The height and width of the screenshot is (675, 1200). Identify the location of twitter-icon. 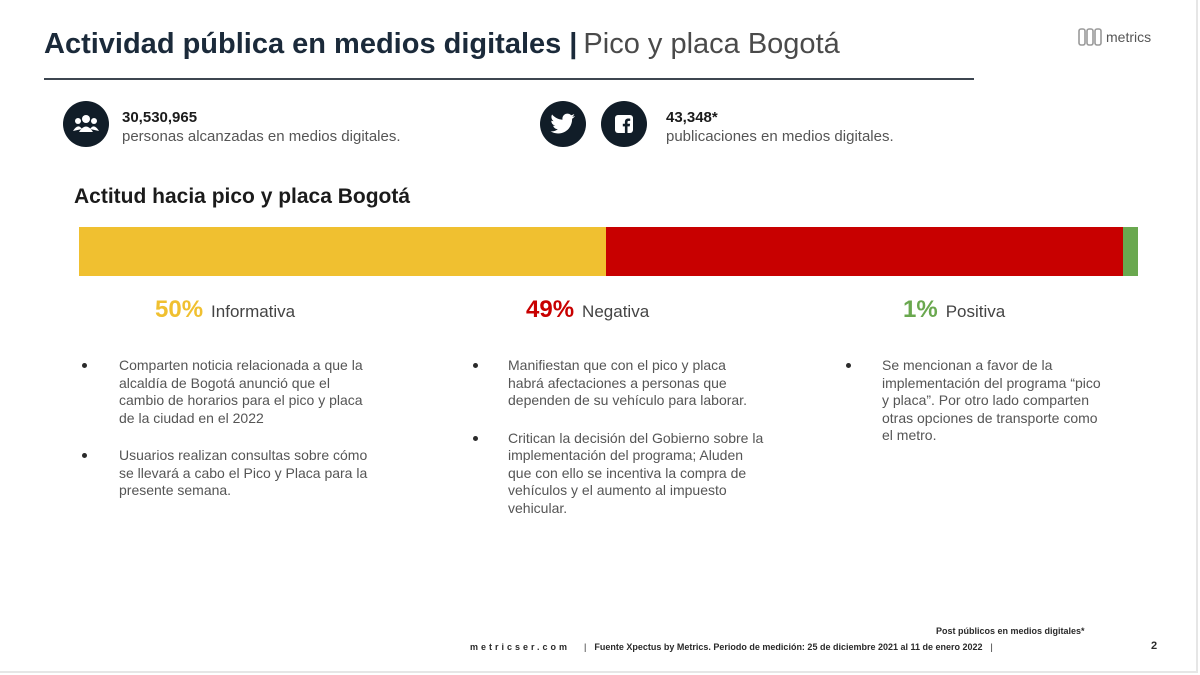
(563, 124).